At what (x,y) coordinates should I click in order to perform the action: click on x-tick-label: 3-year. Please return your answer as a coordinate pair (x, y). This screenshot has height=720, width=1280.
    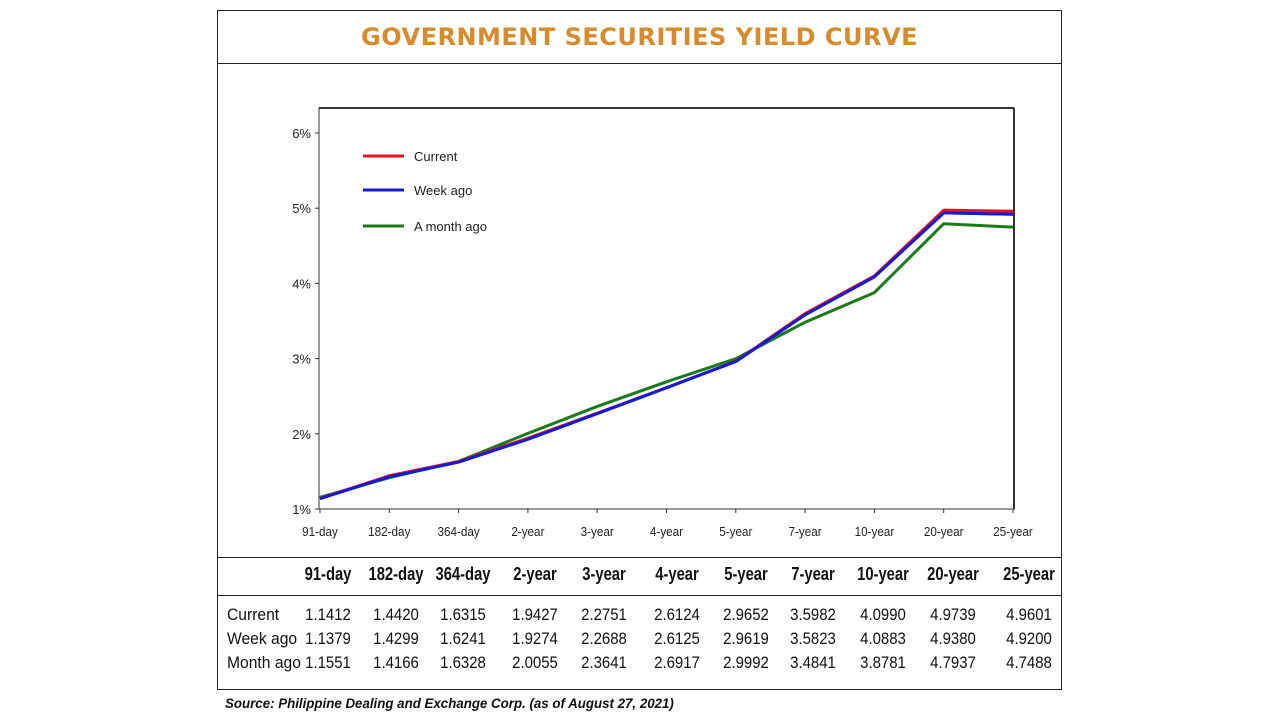
    Looking at the image, I should click on (597, 531).